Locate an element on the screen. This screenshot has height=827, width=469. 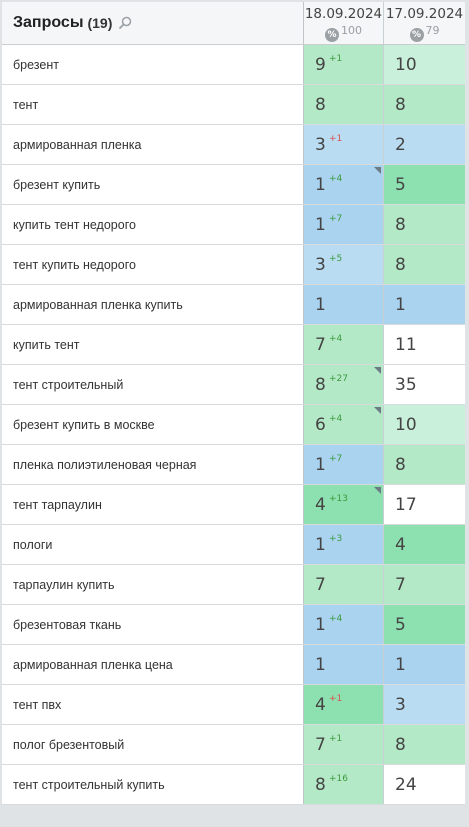
table-row: полог брезентовый 7 +1 8 is located at coordinates (233, 745).